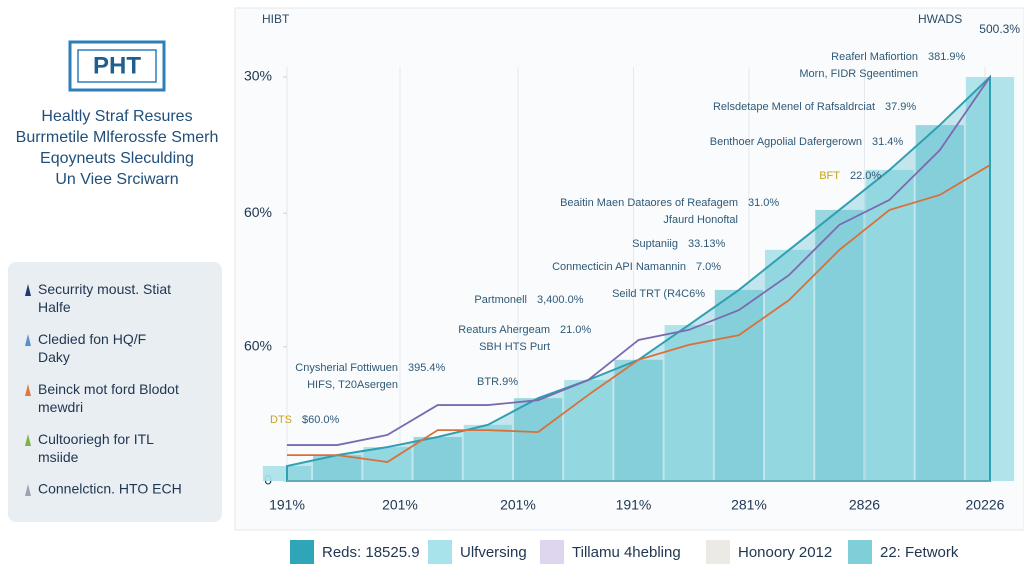 This screenshot has width=1024, height=581. Describe the element at coordinates (321, 420) in the screenshot. I see `annotation-value: $60.0%` at that location.